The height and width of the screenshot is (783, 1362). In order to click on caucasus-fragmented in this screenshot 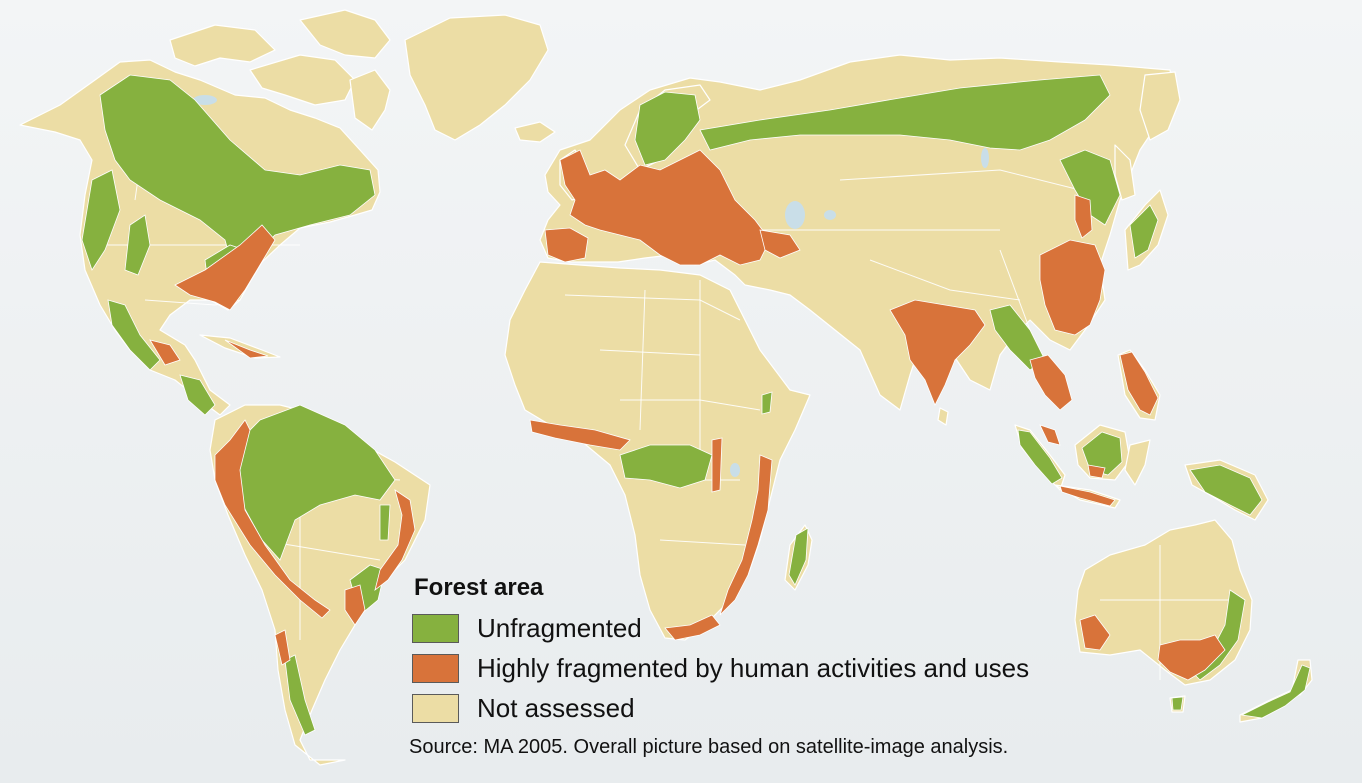, I will do `click(780, 244)`.